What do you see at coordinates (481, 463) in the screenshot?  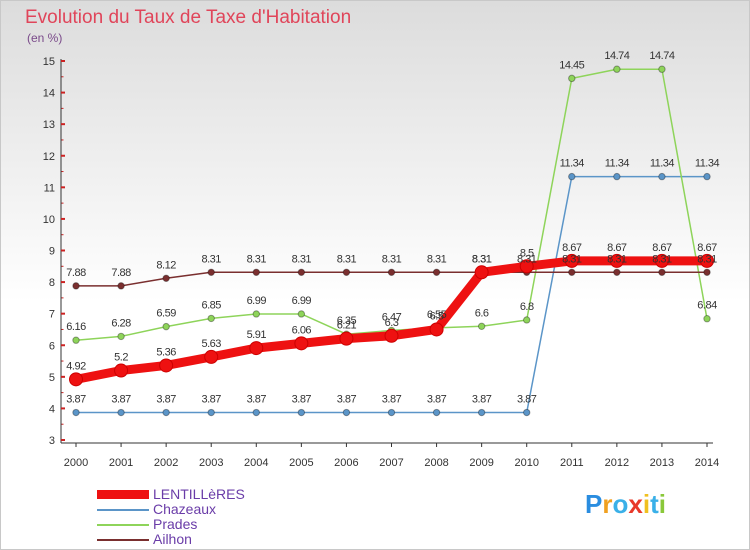 I see `x-tick-label: 2009` at bounding box center [481, 463].